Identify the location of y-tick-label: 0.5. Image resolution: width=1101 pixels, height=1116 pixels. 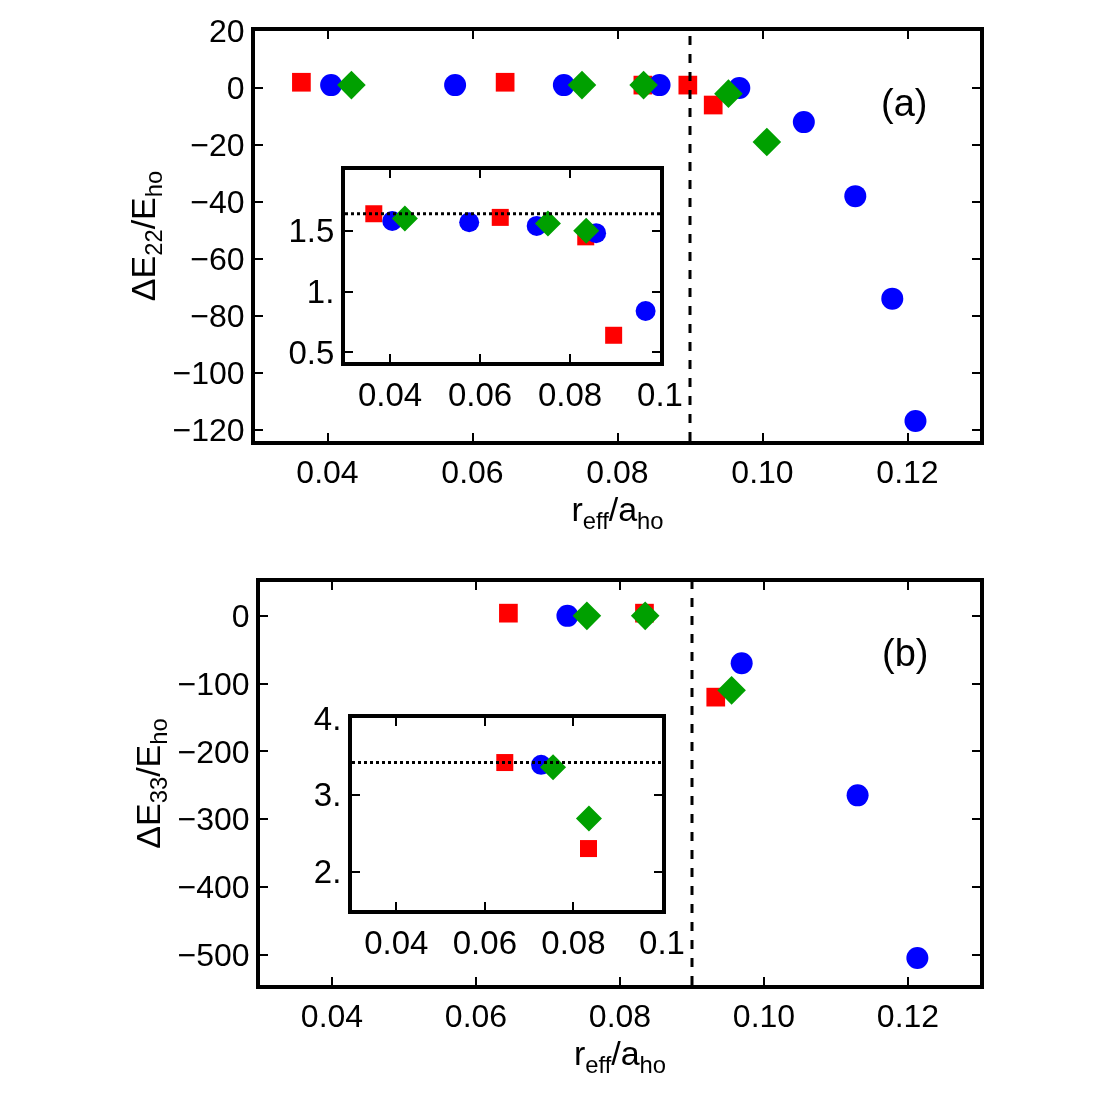
(311, 352).